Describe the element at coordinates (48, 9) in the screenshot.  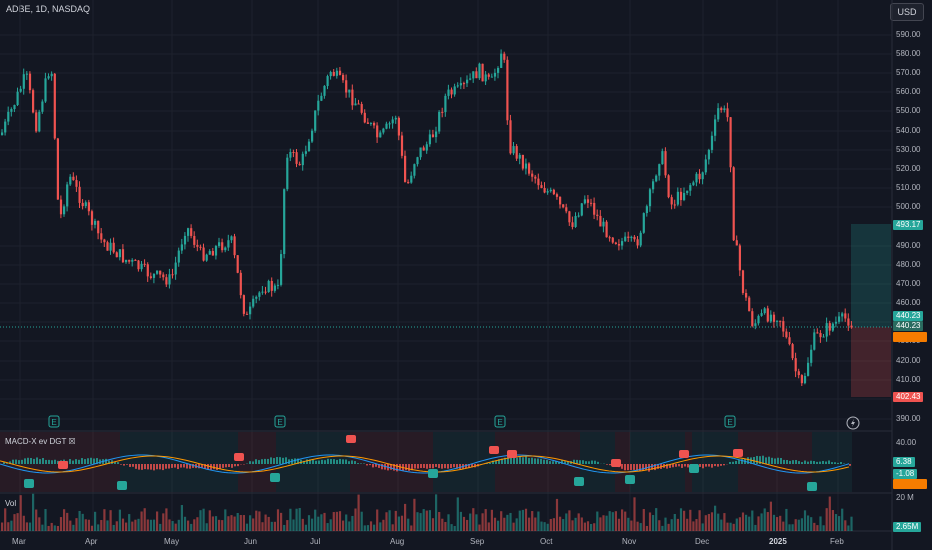
I see `symbol-title: ADBE, 1D, NASDAQ` at that location.